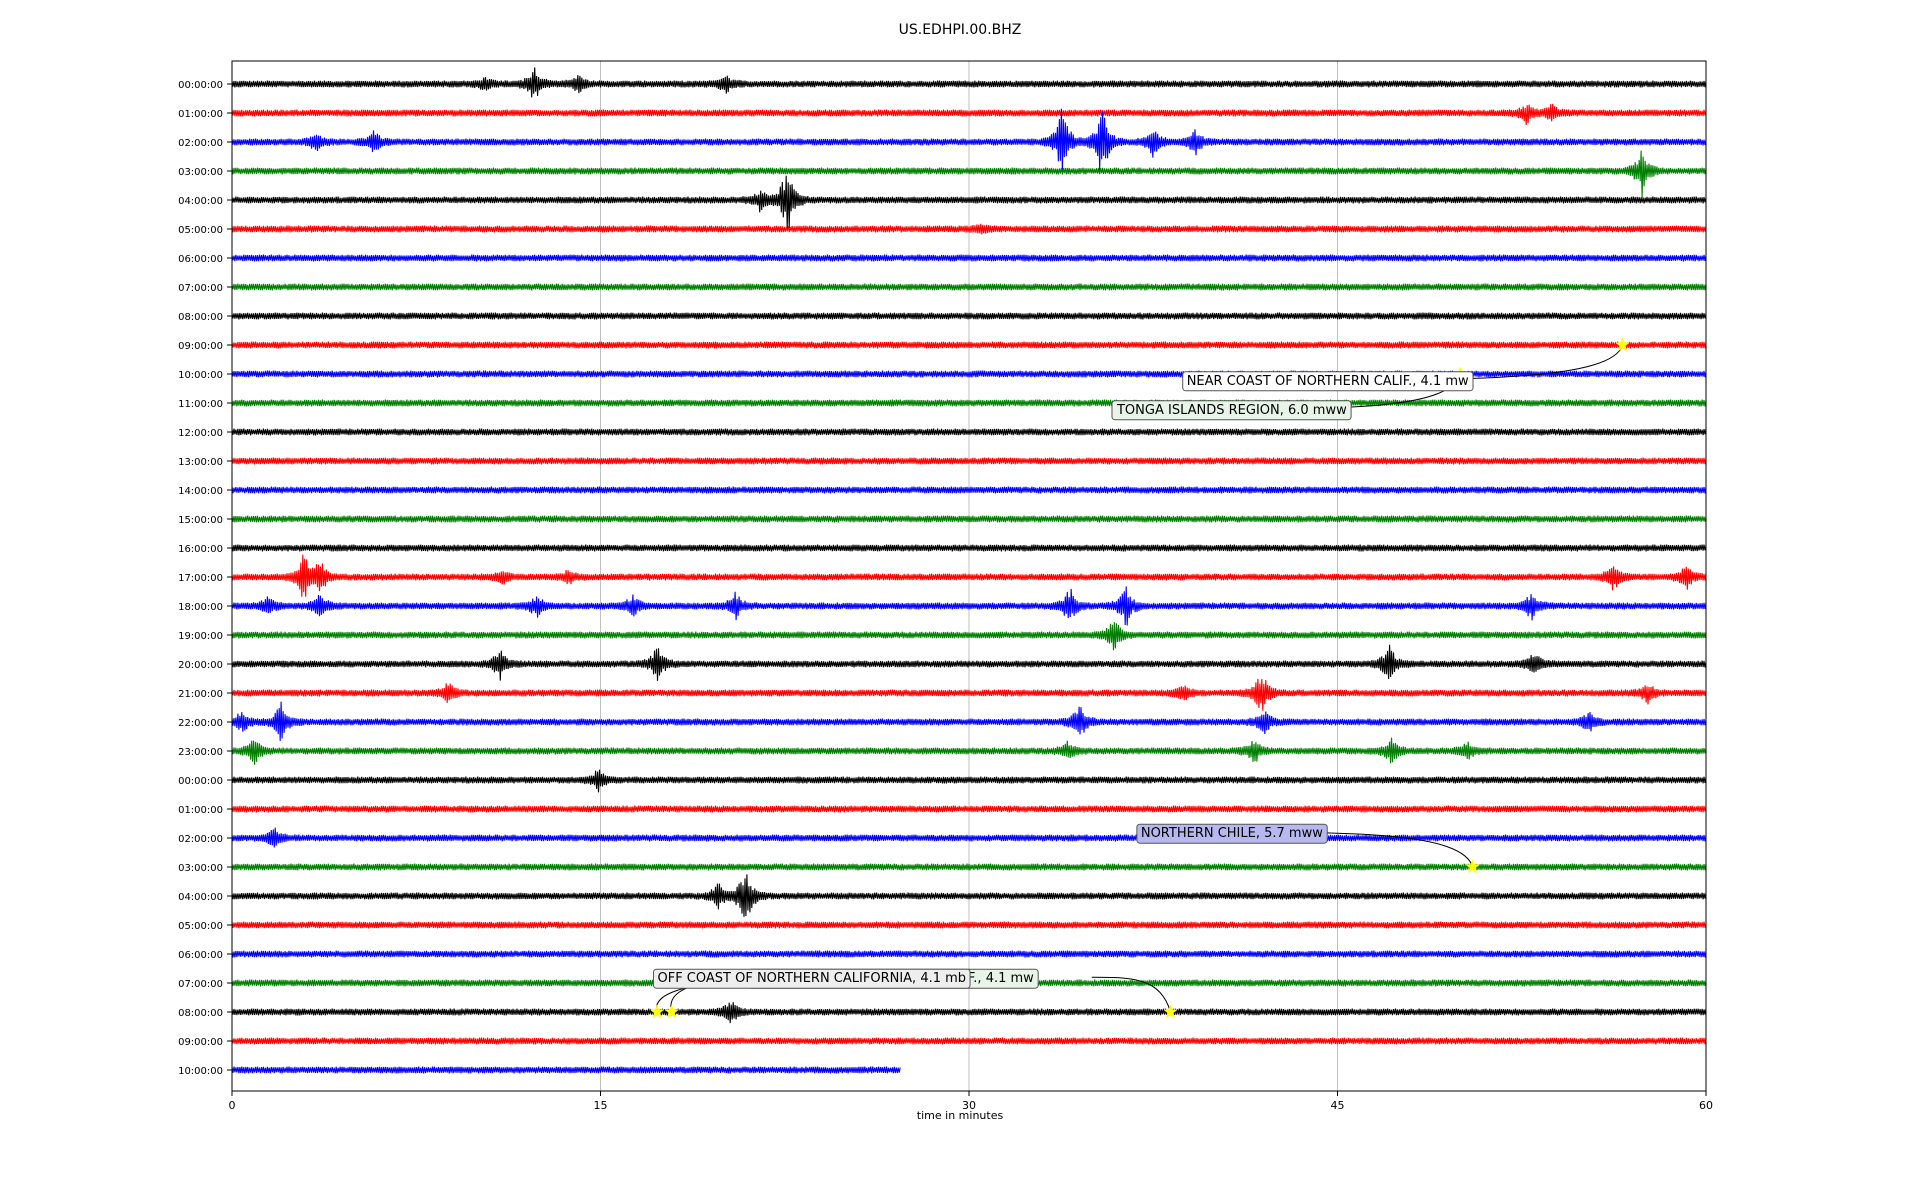 This screenshot has height=1200, width=1920. What do you see at coordinates (200, 549) in the screenshot?
I see `row-label: 16:00:00` at bounding box center [200, 549].